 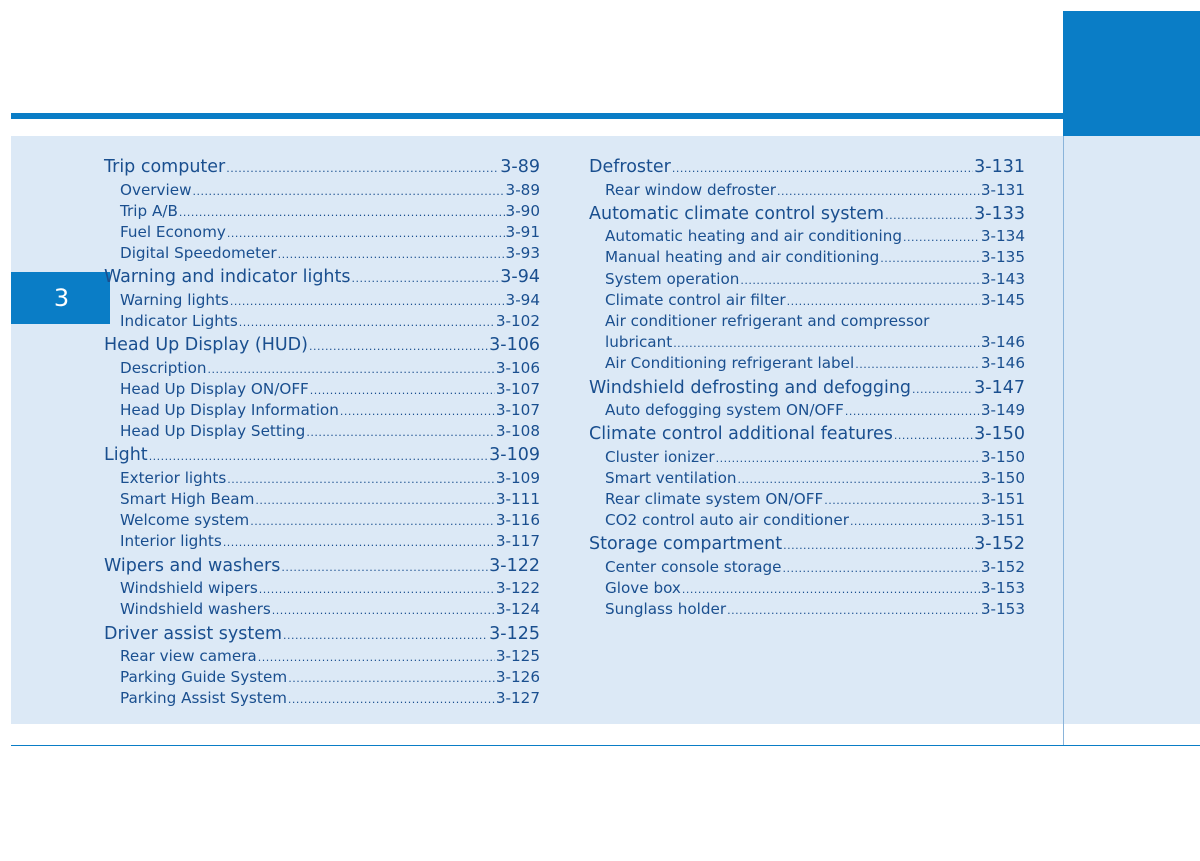 What do you see at coordinates (605, 745) in the screenshot?
I see `bottom-rule` at bounding box center [605, 745].